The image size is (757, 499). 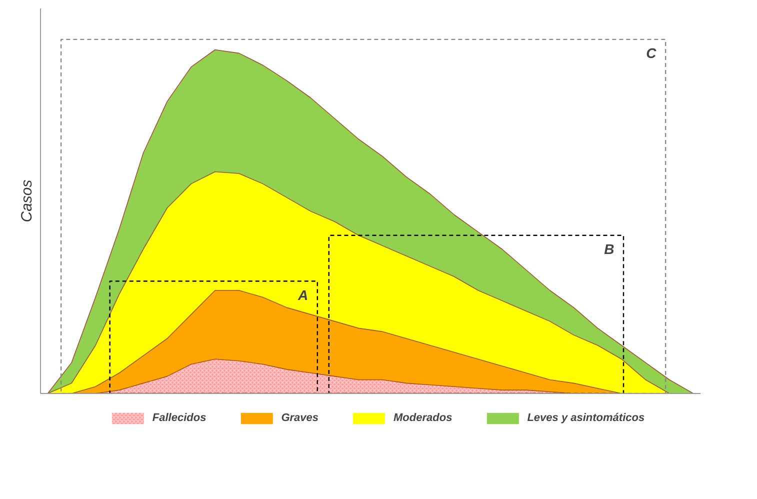 What do you see at coordinates (586, 418) in the screenshot?
I see `legend-label: Leves y asintomáticos` at bounding box center [586, 418].